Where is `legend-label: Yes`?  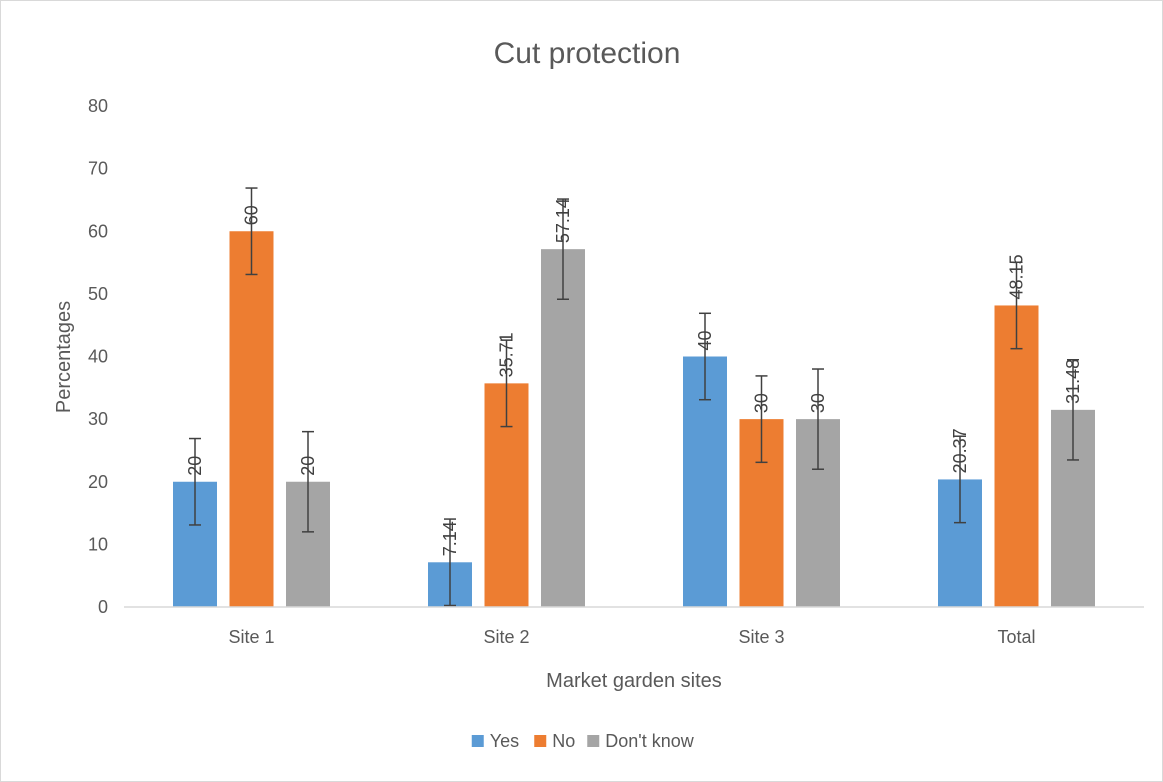
legend-label: Yes is located at coordinates (504, 741).